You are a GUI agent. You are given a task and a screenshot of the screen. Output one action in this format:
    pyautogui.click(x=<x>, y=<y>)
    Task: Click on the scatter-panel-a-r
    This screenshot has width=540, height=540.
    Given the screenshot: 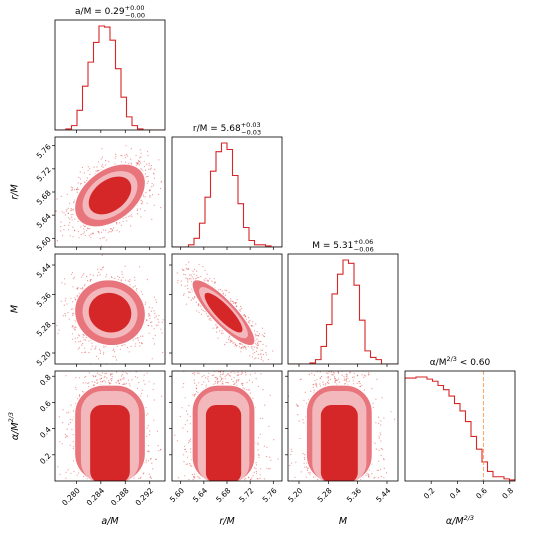 What is the action you would take?
    pyautogui.click(x=110, y=196)
    